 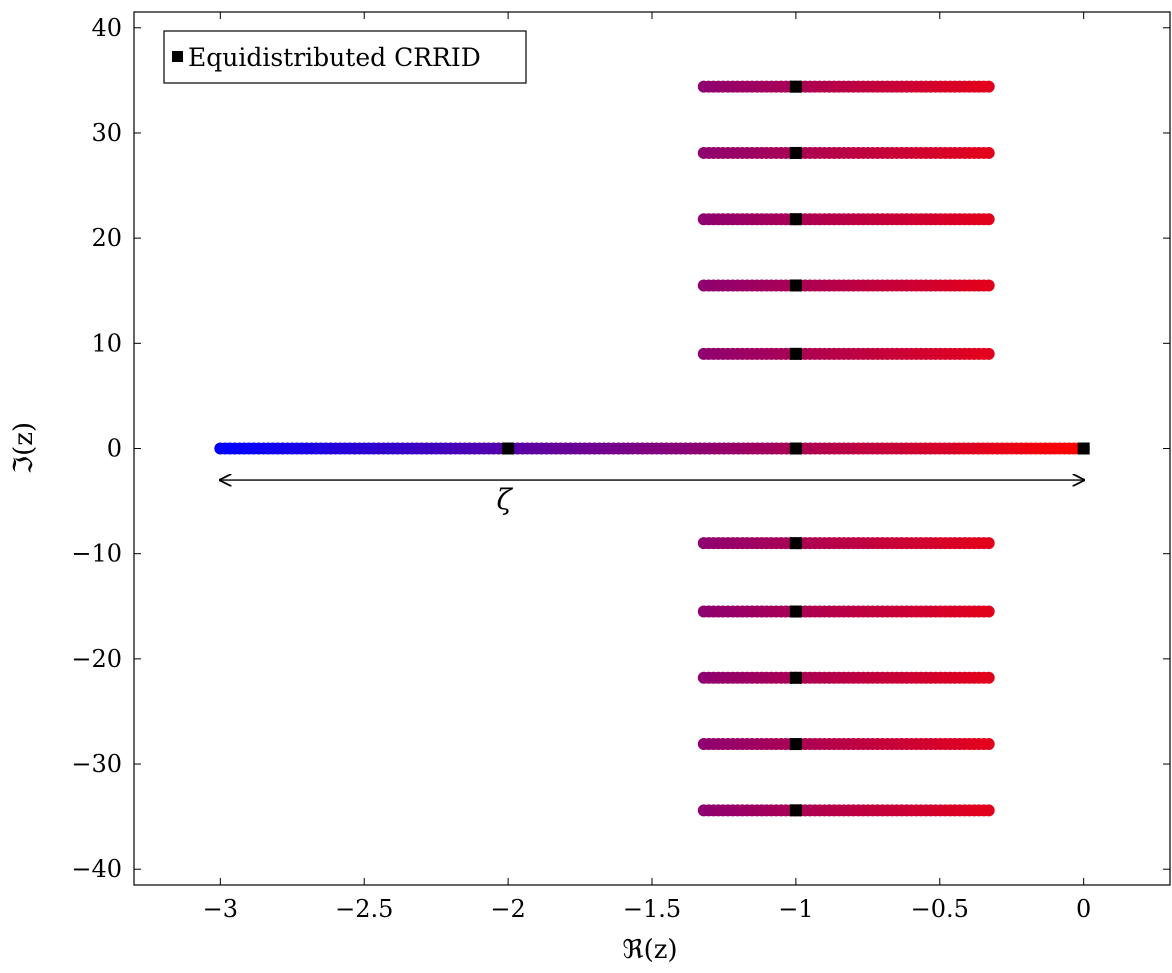 I want to click on legend-box, so click(x=345, y=57).